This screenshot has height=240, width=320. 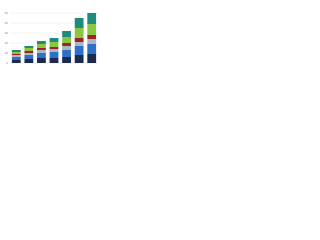 I want to click on y-tick-label: 50, so click(x=7, y=13).